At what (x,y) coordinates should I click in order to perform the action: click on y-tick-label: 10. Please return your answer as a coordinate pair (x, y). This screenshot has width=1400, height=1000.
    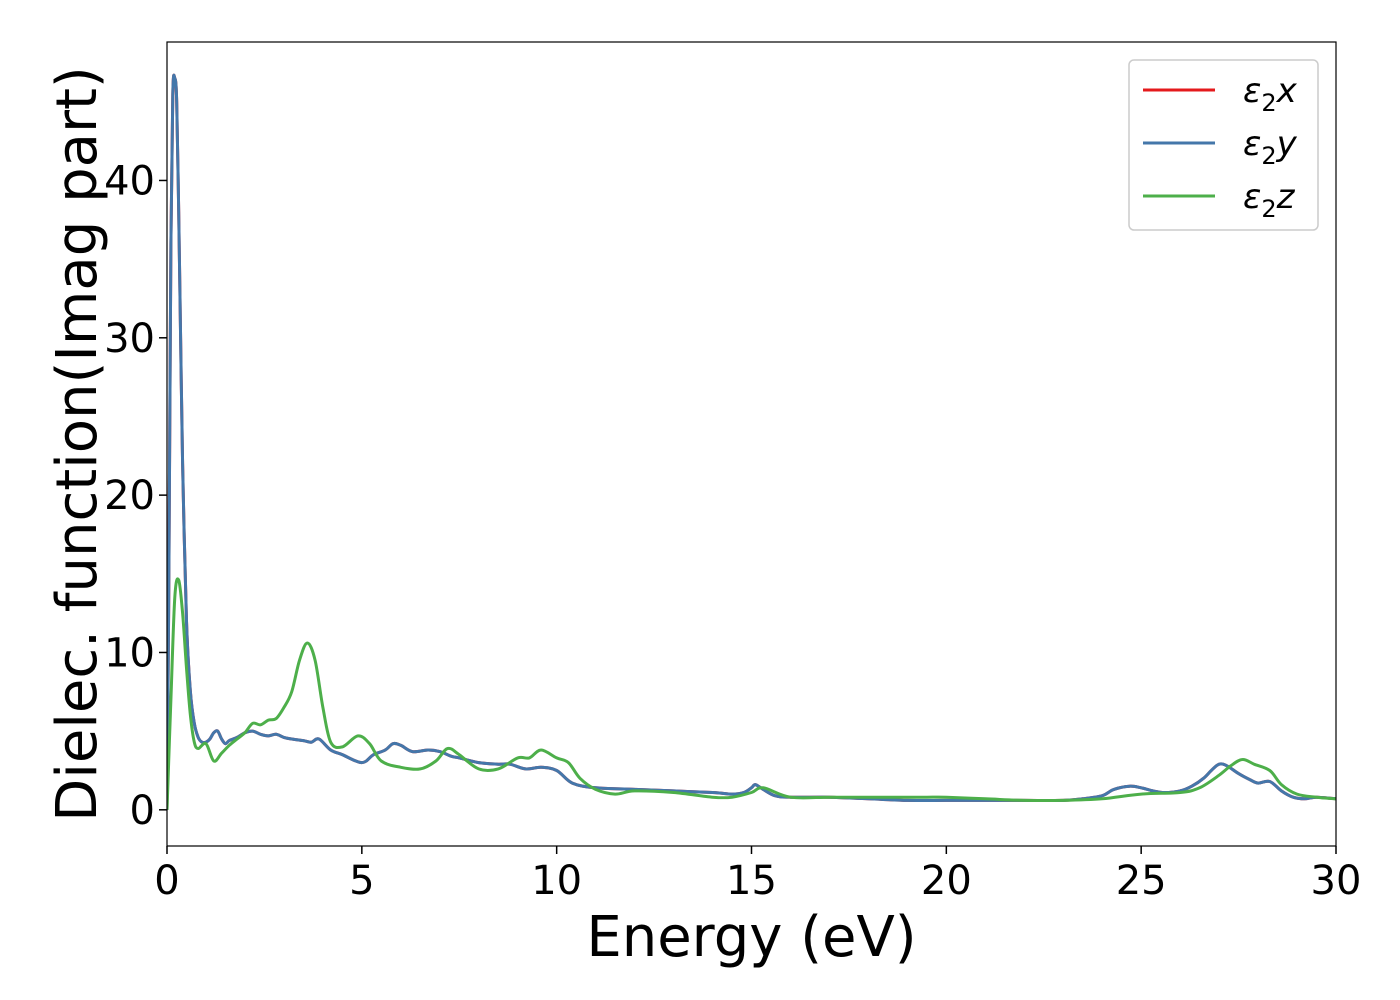
    Looking at the image, I should click on (129, 653).